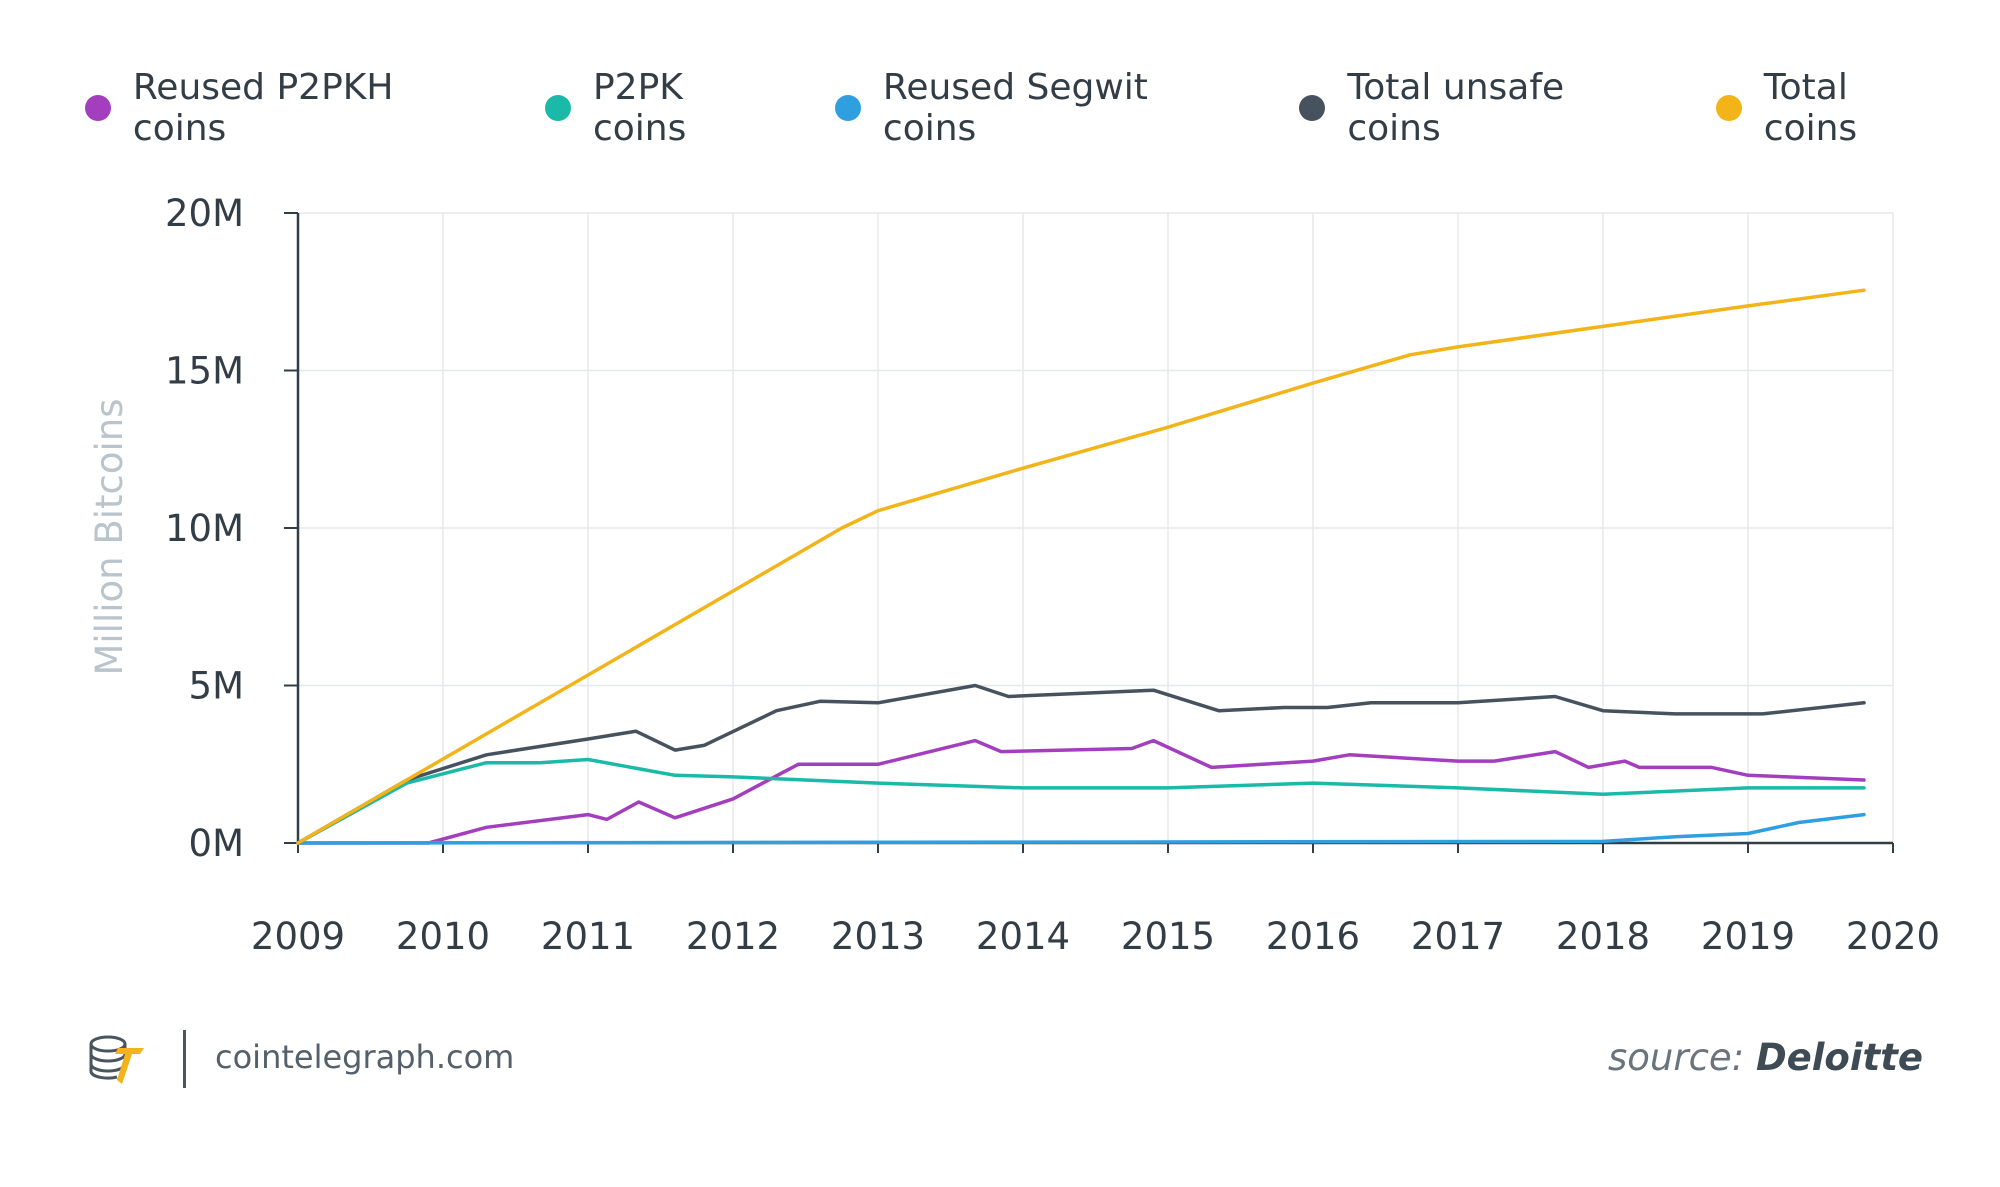 The width and height of the screenshot is (2000, 1187). What do you see at coordinates (216, 843) in the screenshot?
I see `y-tick-label: 0M` at bounding box center [216, 843].